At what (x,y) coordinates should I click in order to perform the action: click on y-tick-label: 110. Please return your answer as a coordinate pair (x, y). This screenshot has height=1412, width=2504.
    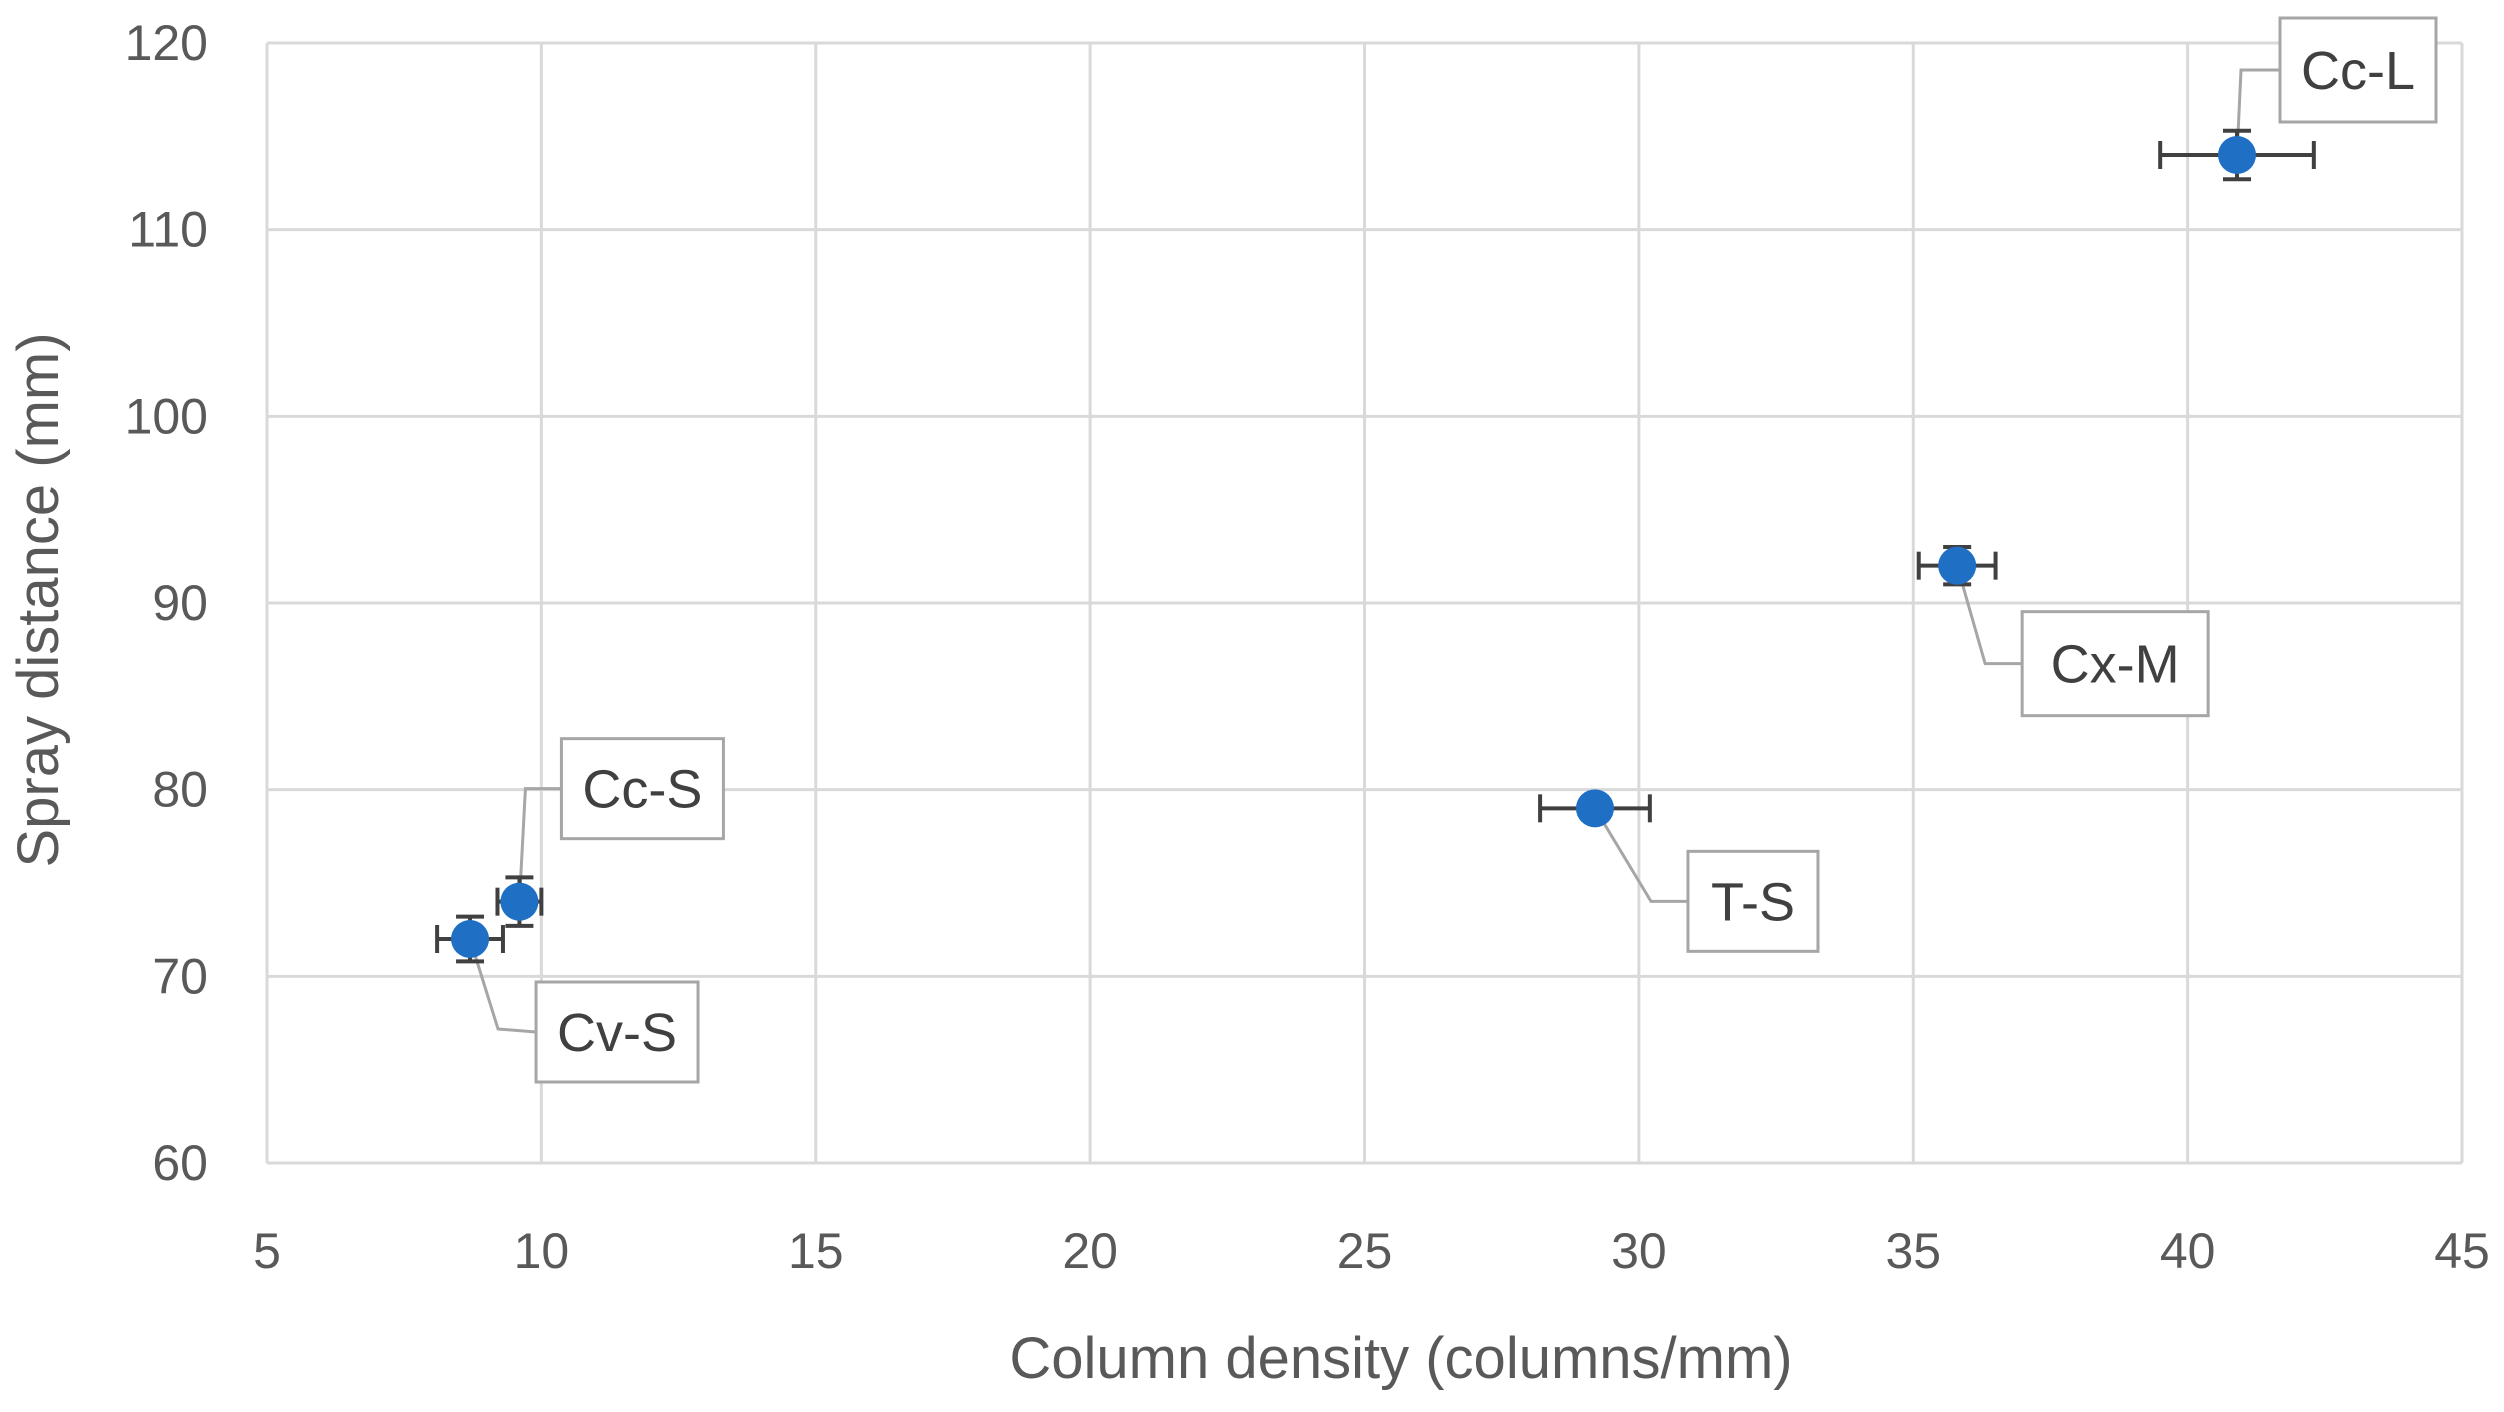
    Looking at the image, I should click on (168, 230).